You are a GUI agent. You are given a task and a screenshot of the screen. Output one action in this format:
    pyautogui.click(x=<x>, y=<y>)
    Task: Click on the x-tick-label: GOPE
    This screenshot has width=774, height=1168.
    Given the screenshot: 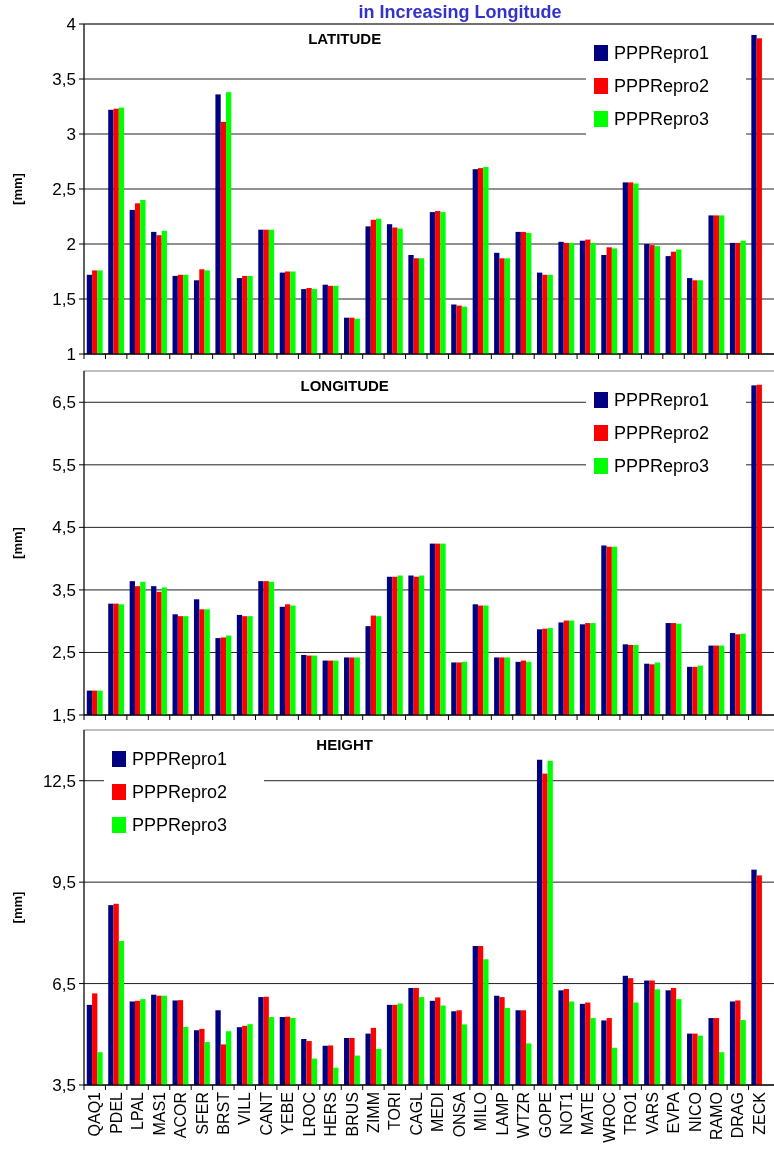 What is the action you would take?
    pyautogui.click(x=545, y=1115)
    